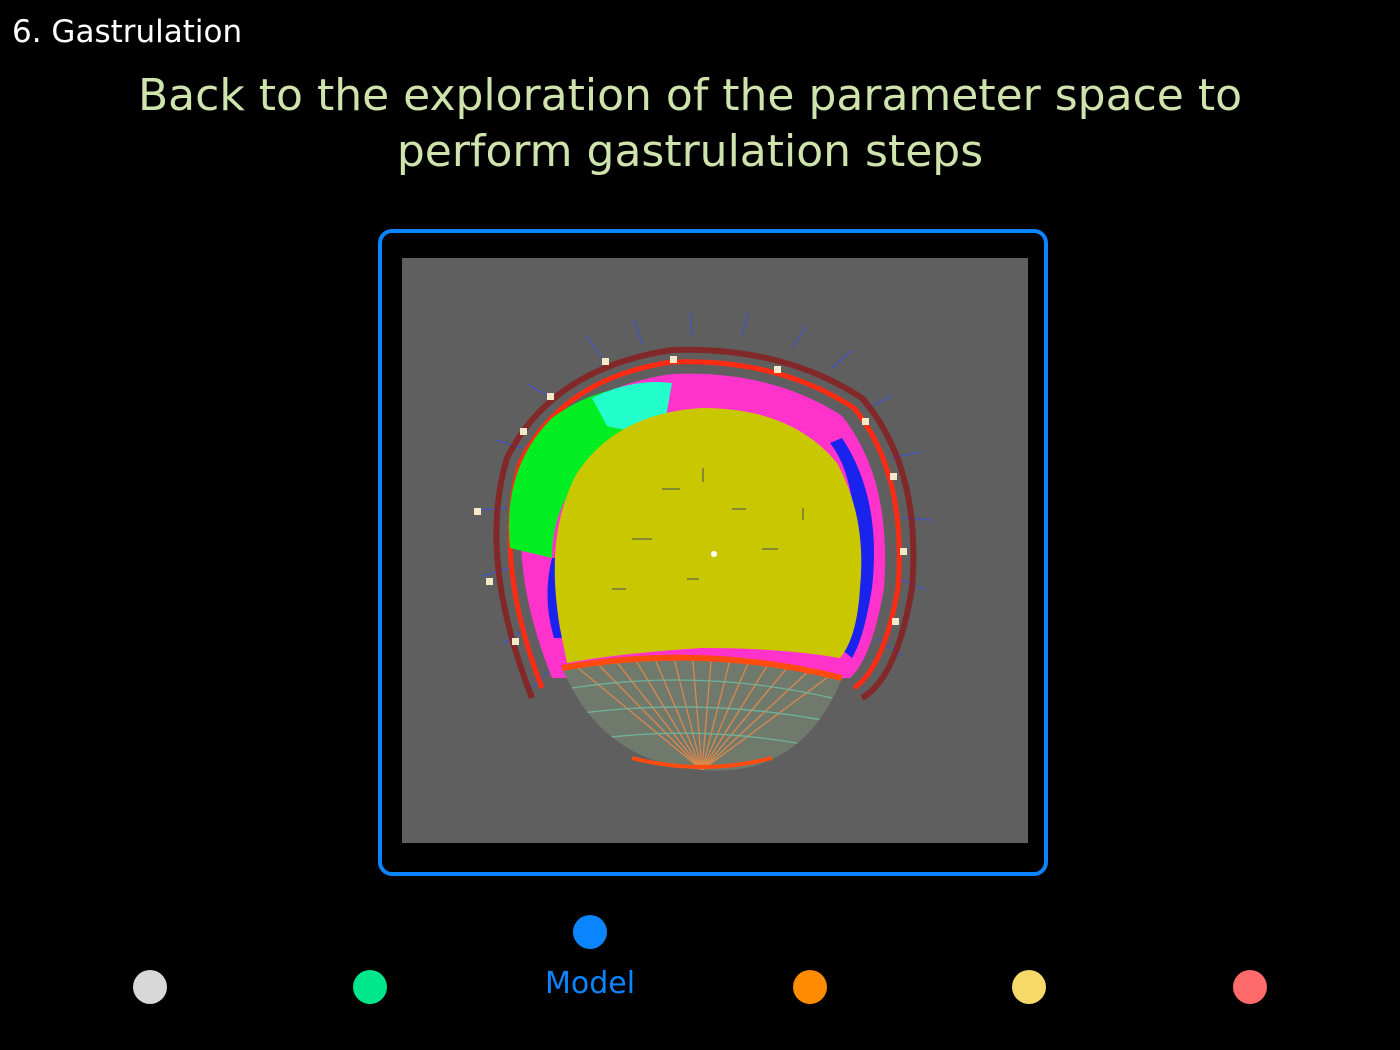 Image resolution: width=1400 pixels, height=1050 pixels. I want to click on embryo-simulation-render, so click(703, 541).